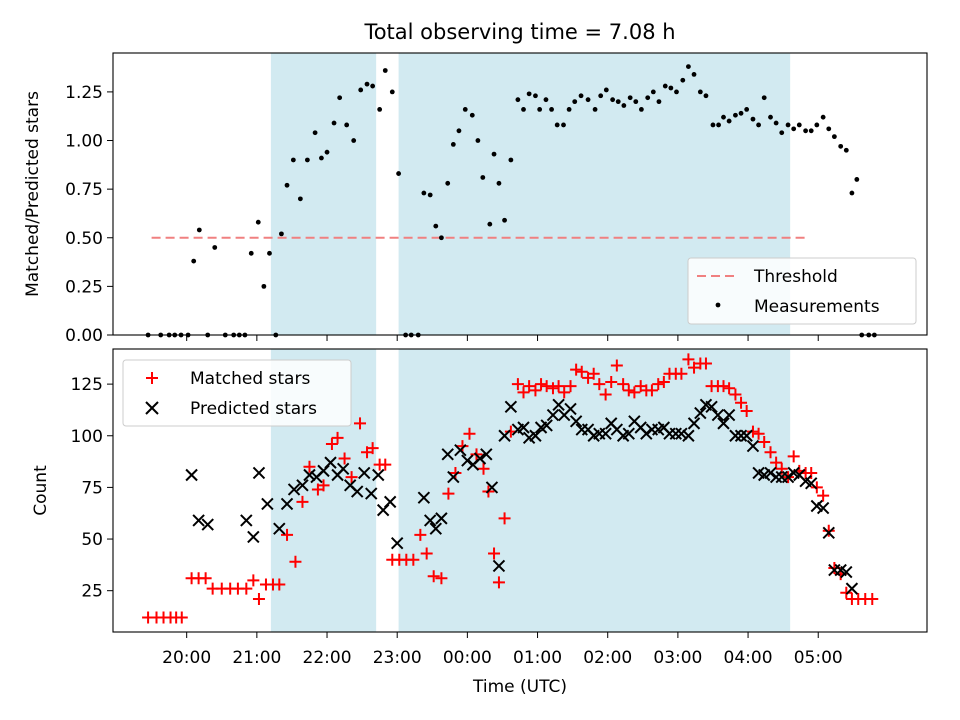  I want to click on count-ytick-label-1: 50, so click(92, 540).